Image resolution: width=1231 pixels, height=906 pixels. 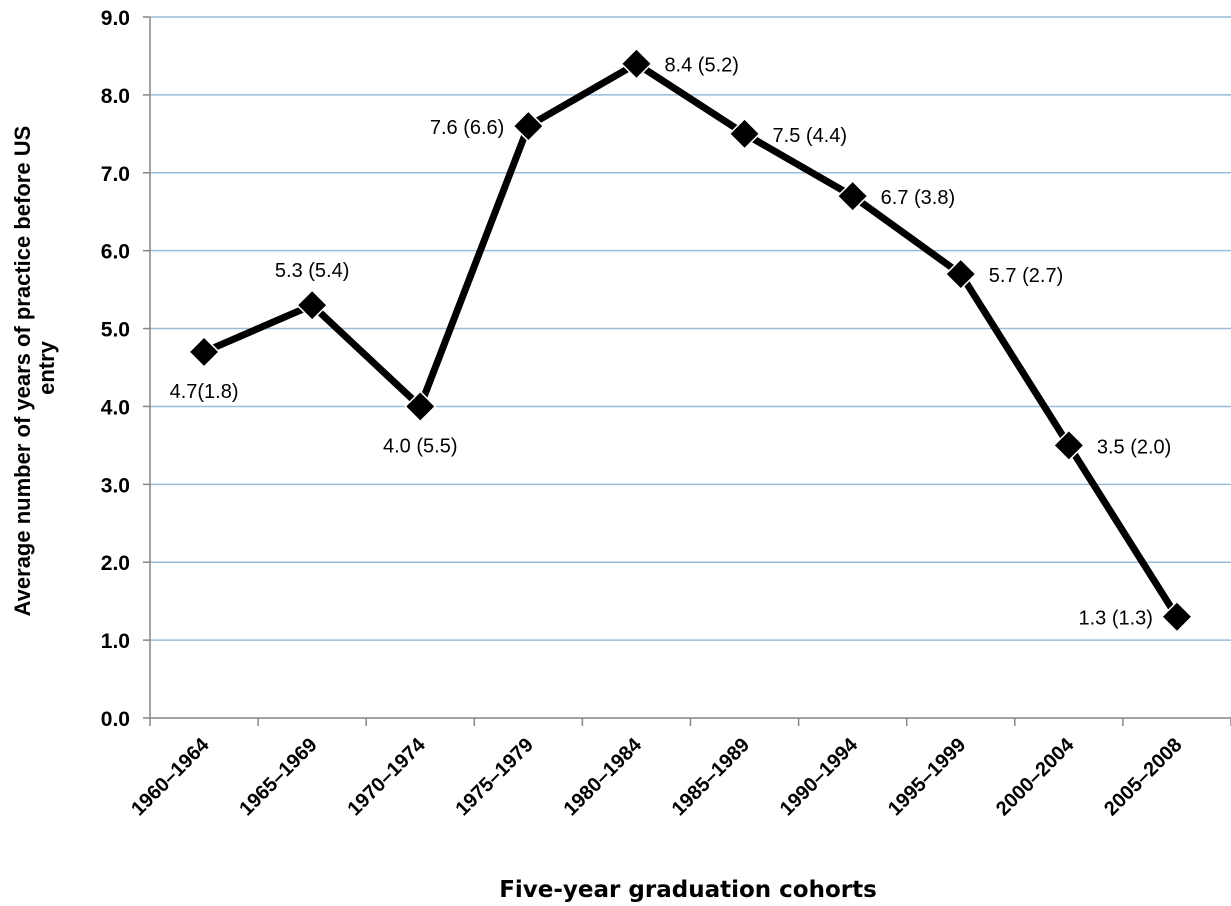 I want to click on x-tick-label-2: 1970–1974, so click(x=386, y=776).